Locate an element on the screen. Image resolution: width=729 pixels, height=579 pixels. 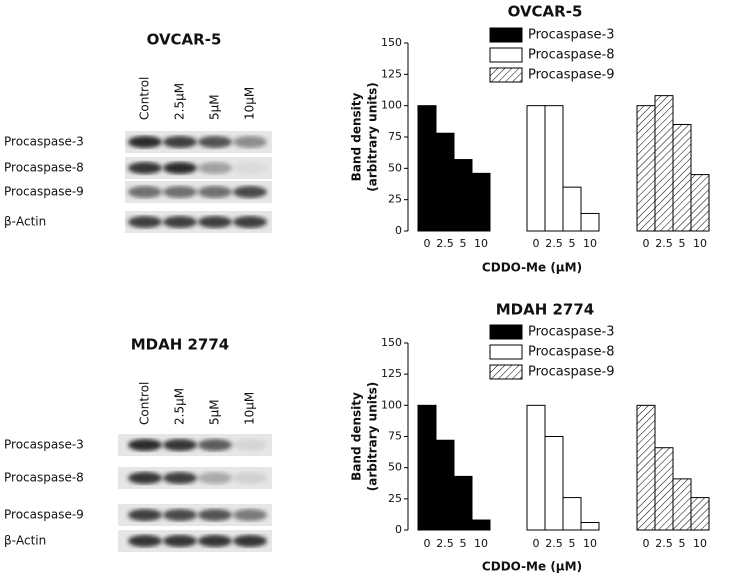
y-tick-label: 100 is located at coordinates (391, 404).